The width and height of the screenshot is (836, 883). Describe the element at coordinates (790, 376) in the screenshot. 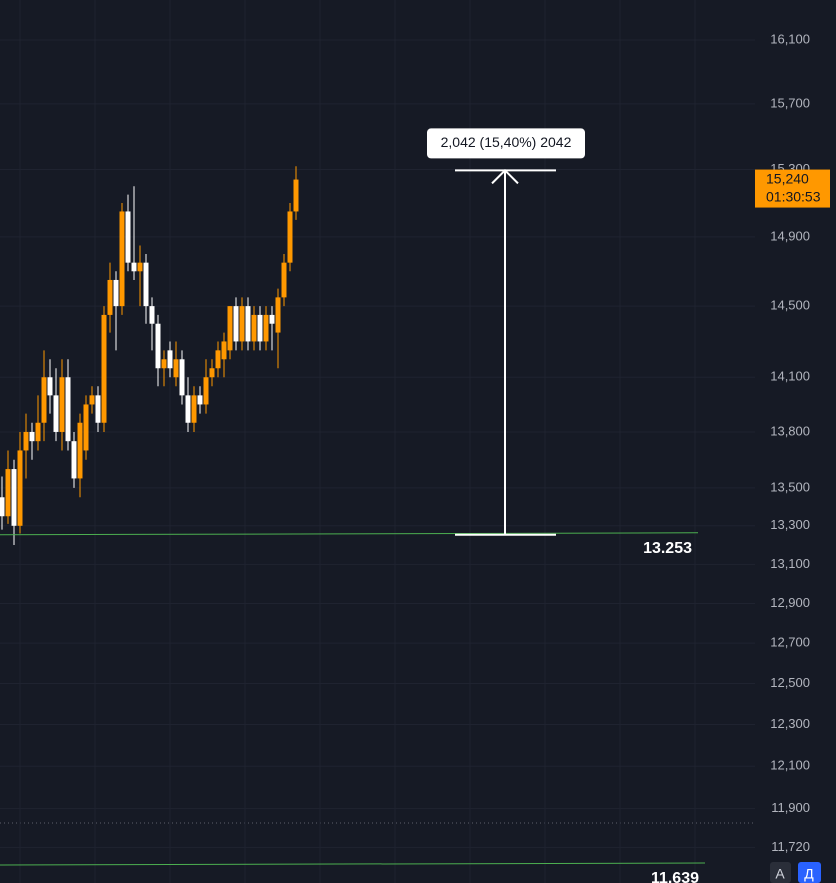

I see `y-tick-label: 14,100` at that location.